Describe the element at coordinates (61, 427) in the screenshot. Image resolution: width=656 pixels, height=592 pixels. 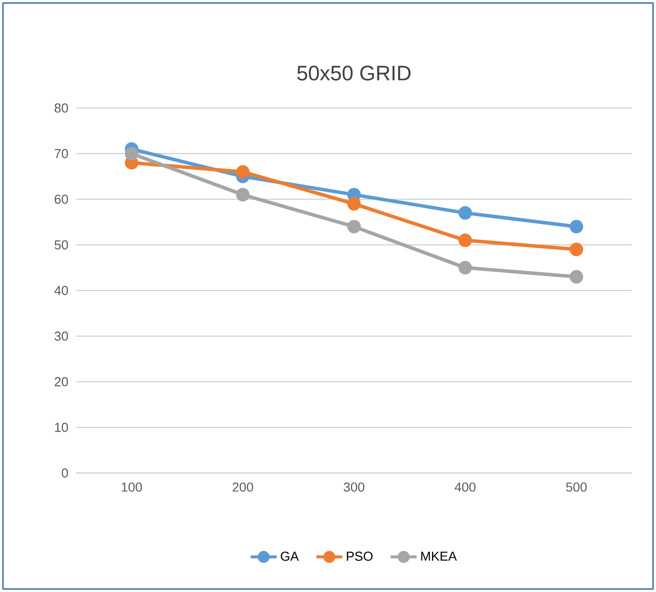
I see `y-tick-label: 10` at that location.